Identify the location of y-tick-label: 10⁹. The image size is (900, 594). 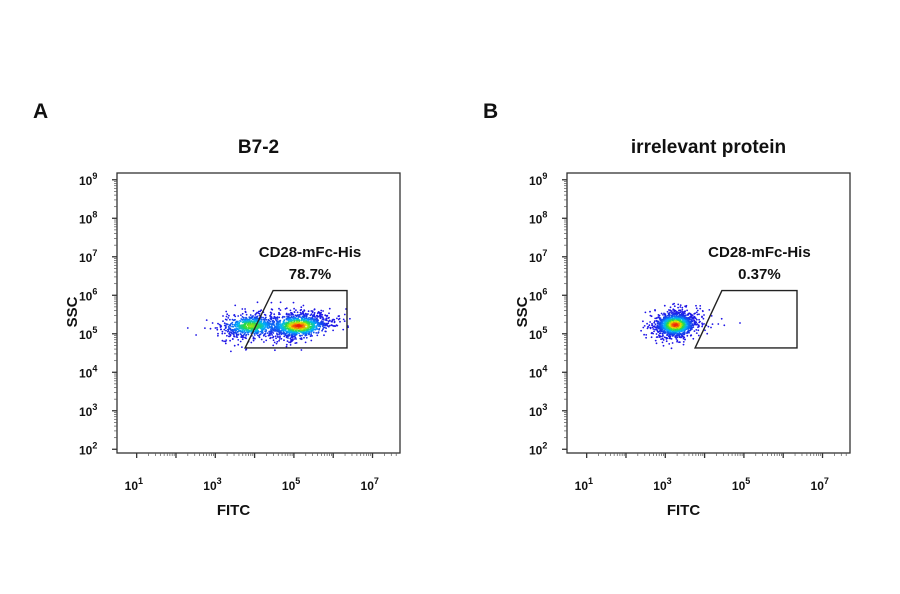
(88, 179).